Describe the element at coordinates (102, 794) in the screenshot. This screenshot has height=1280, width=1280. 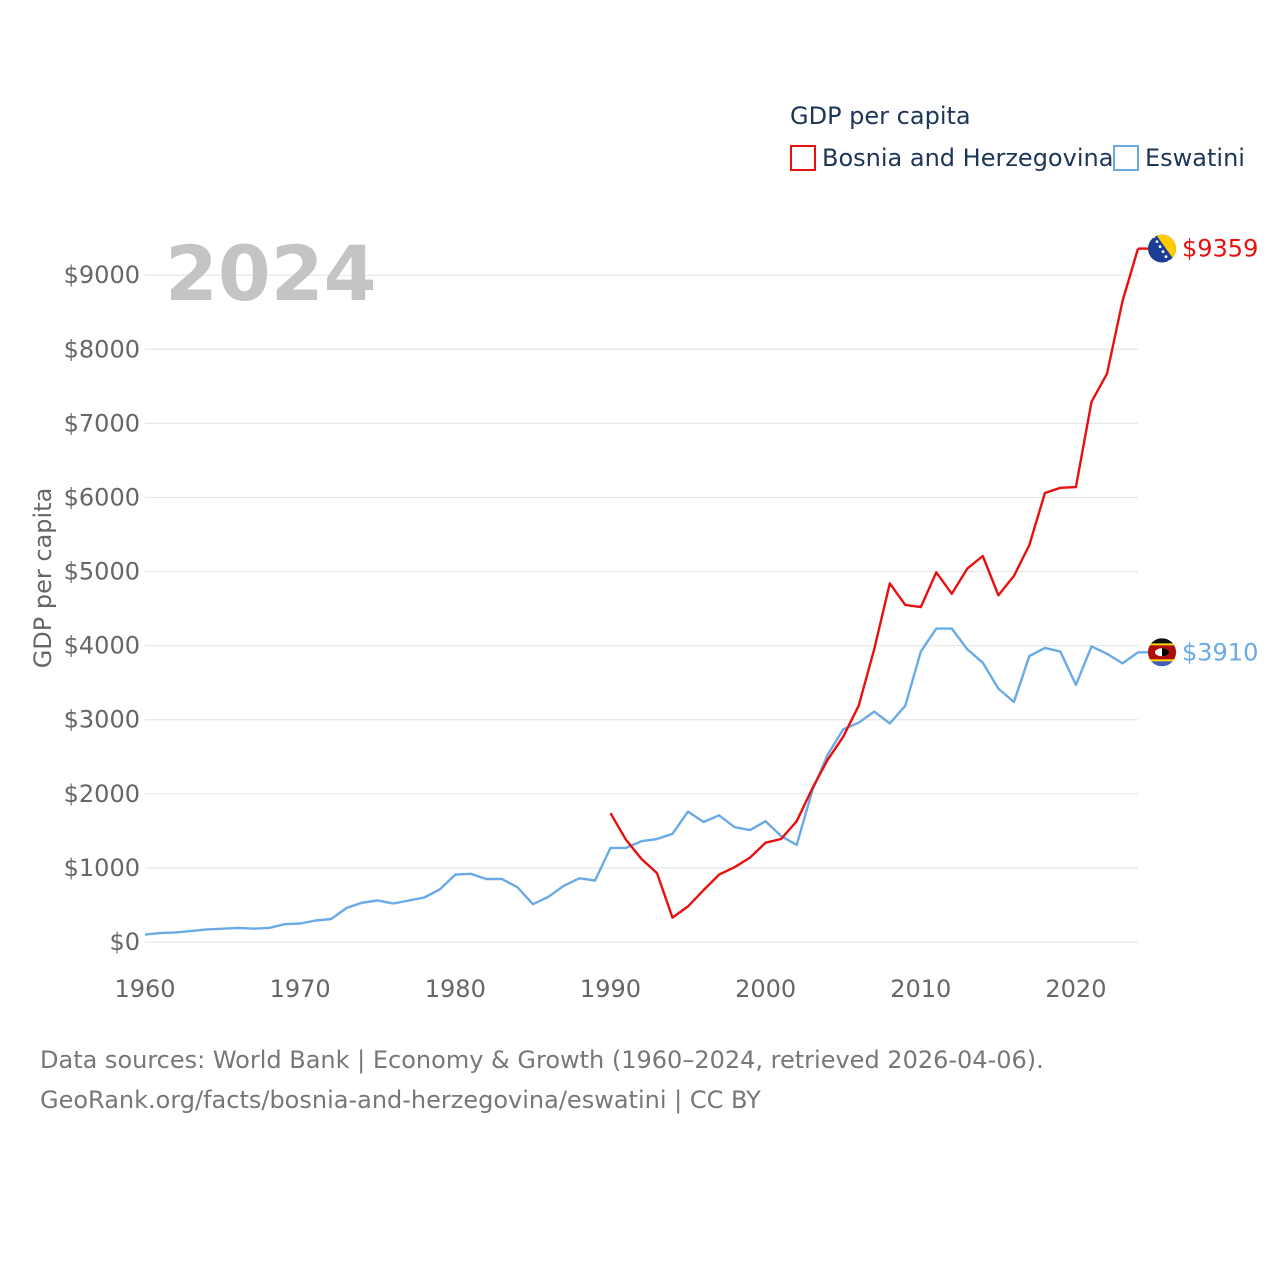
I see `y-tick-label: $2000` at that location.